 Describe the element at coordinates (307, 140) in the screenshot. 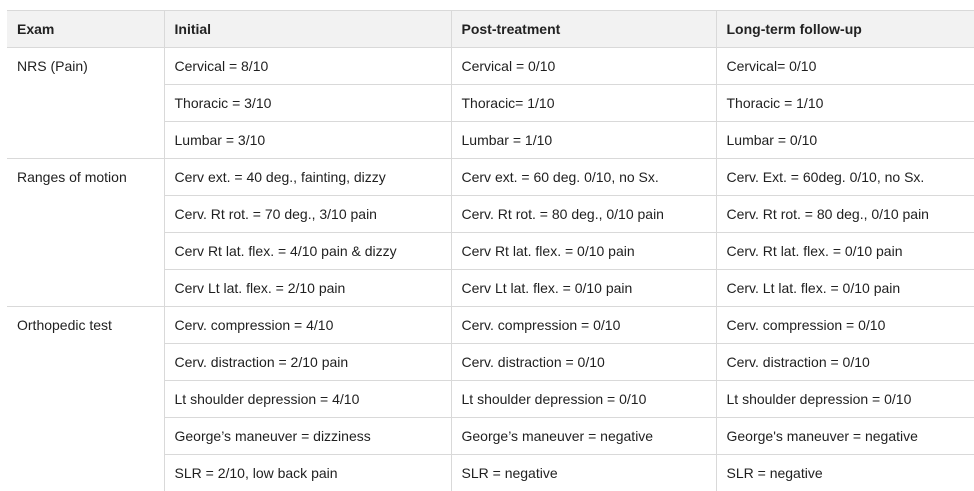

I see `initial-cell: Lumbar = 3/10` at that location.